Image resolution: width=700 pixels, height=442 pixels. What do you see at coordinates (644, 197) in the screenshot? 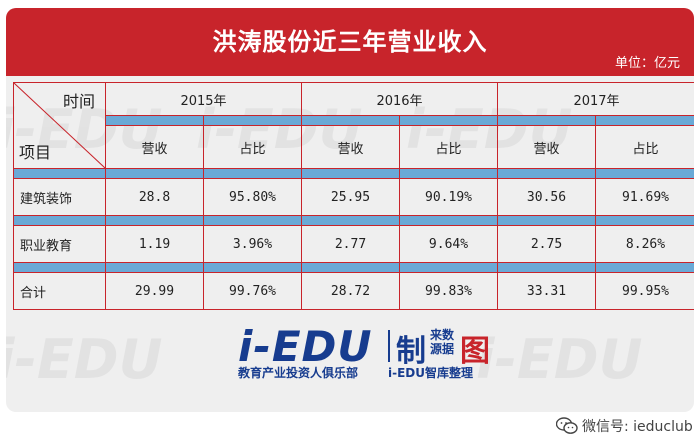
I see `cell: 91.69%` at bounding box center [644, 197].